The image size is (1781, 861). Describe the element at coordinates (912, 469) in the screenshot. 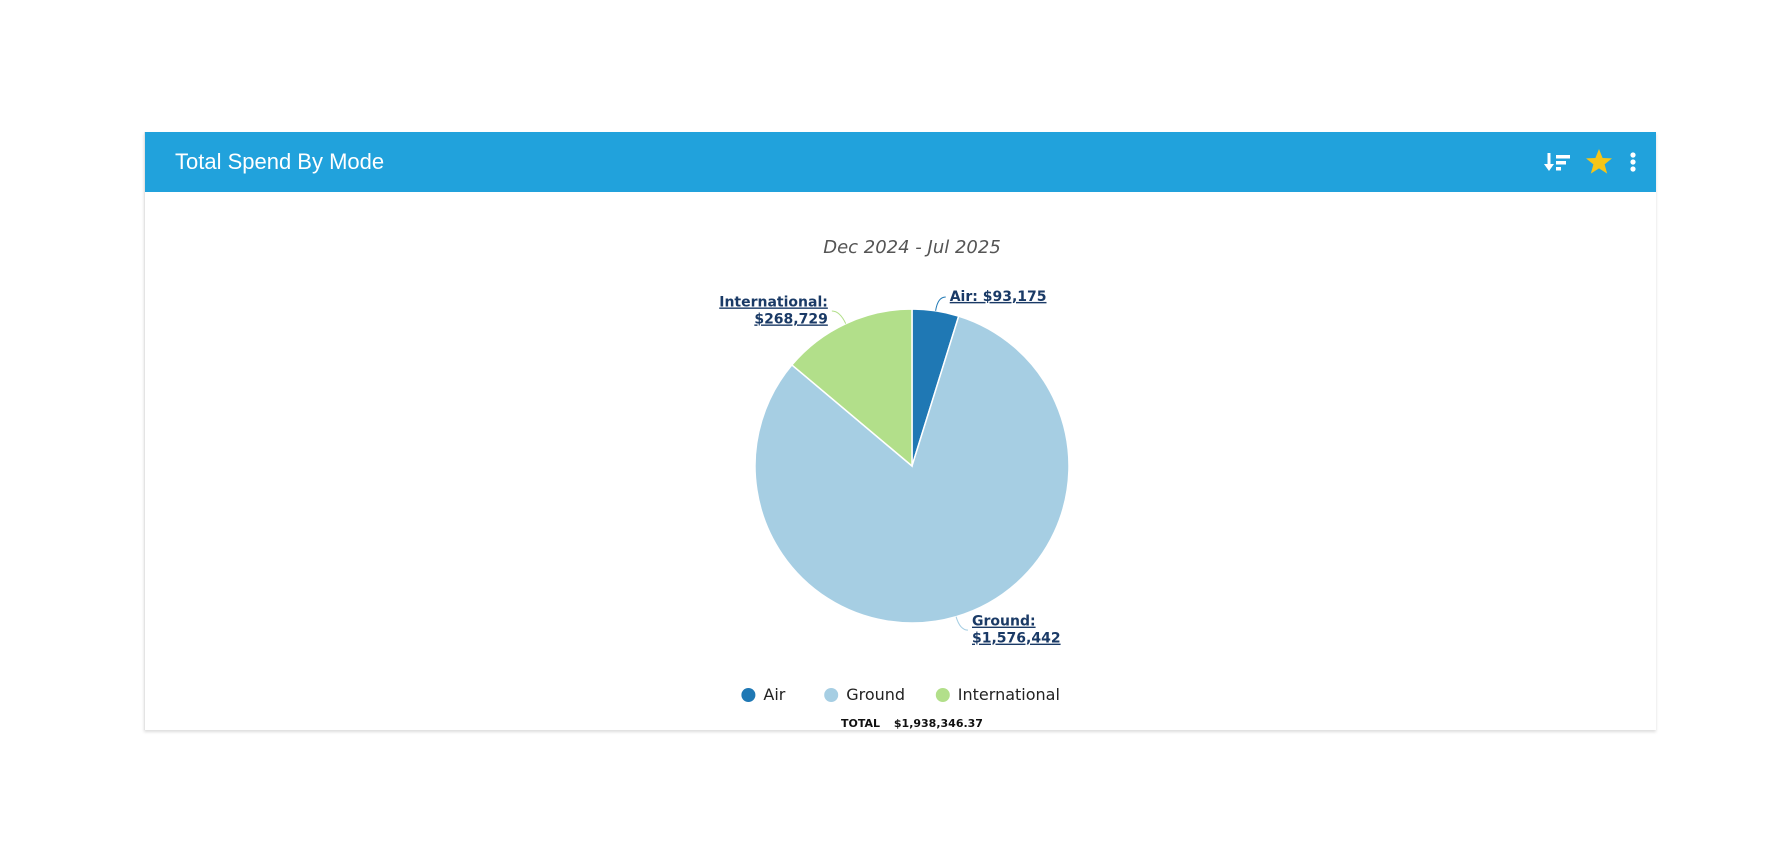

I see `pie-slice-ground` at that location.